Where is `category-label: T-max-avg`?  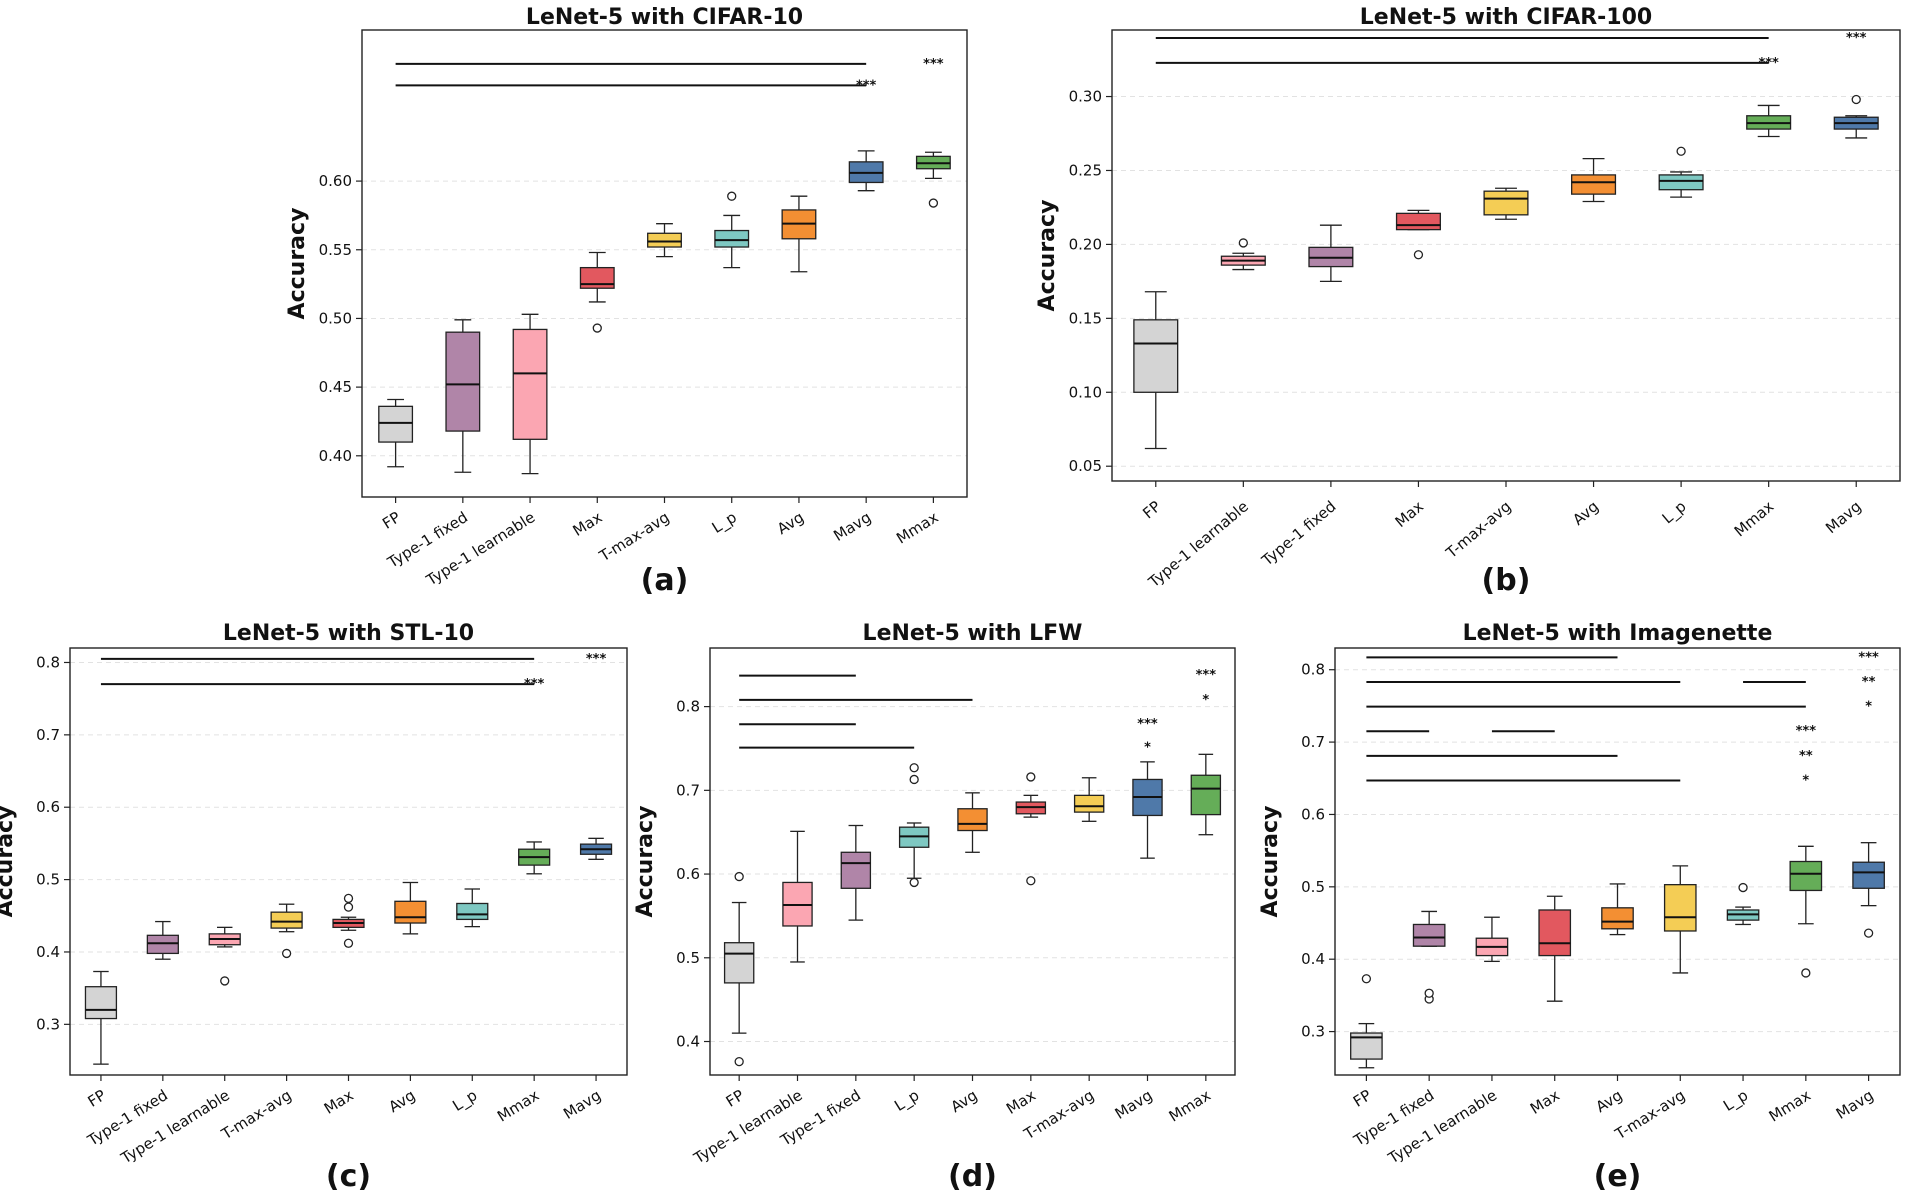 category-label: T-max-avg is located at coordinates (1478, 529).